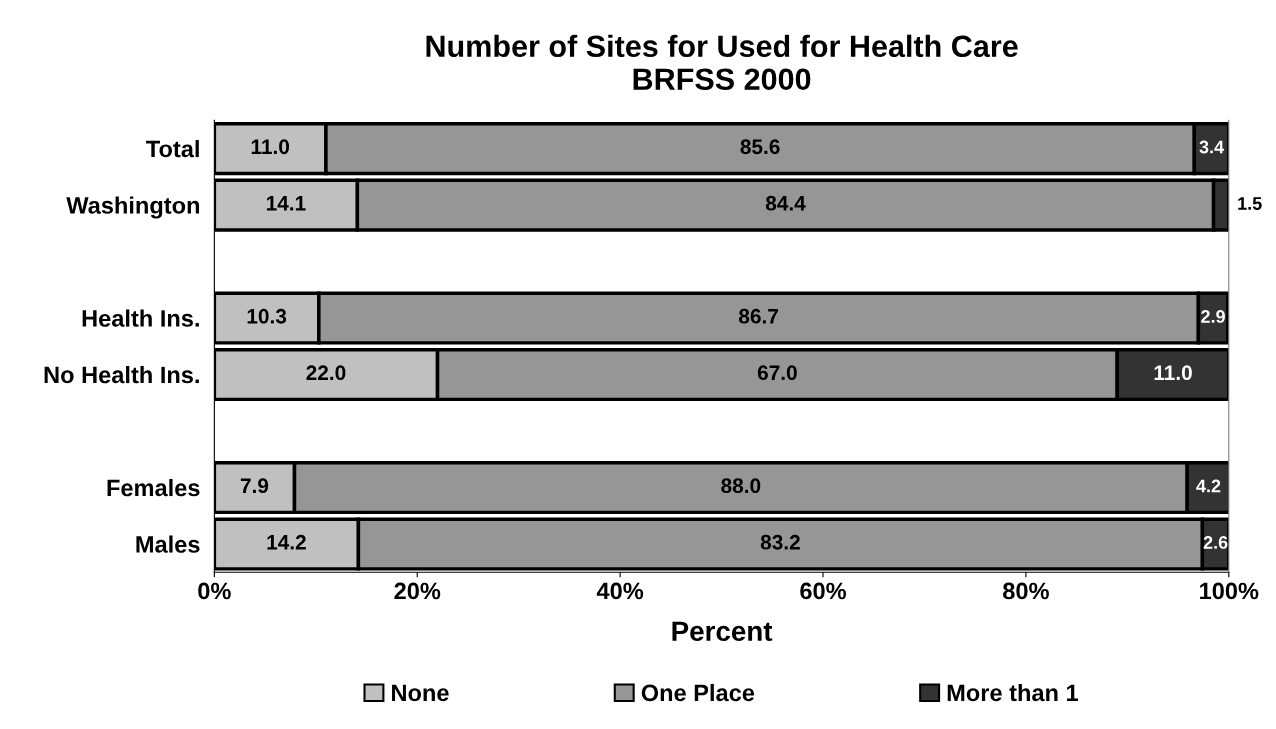 This screenshot has width=1276, height=729. What do you see at coordinates (823, 591) in the screenshot?
I see `x-tick-label: 60%` at bounding box center [823, 591].